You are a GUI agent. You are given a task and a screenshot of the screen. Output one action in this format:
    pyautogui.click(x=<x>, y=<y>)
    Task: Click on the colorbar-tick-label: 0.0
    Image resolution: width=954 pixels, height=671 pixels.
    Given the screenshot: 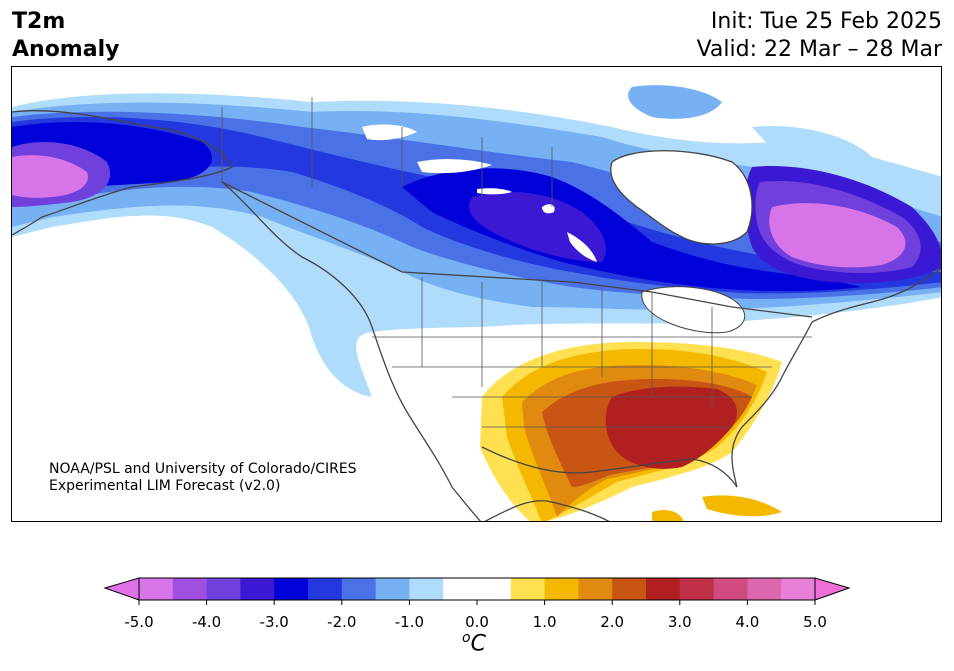 What is the action you would take?
    pyautogui.click(x=477, y=622)
    